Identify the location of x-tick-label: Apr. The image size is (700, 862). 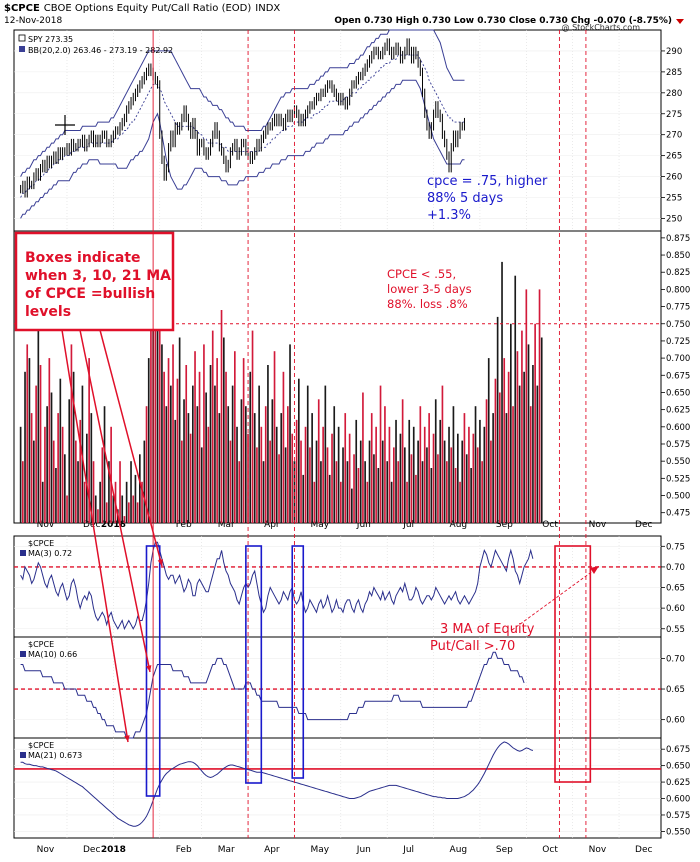
(272, 850).